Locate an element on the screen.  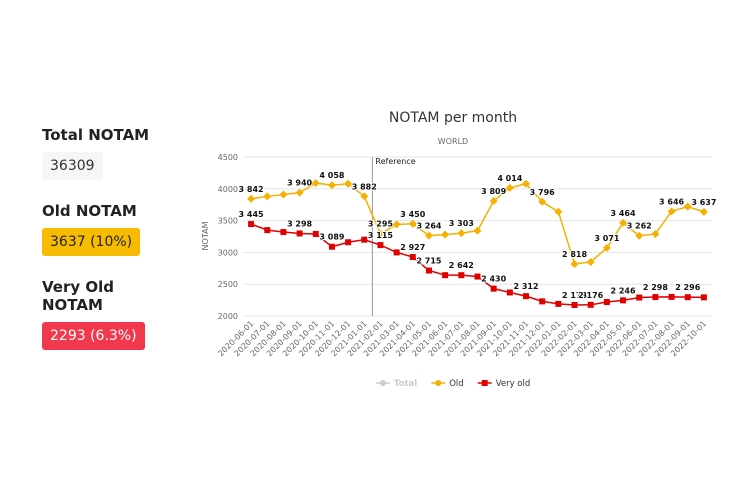
chart-title: NOTAM per month is located at coordinates (453, 118).